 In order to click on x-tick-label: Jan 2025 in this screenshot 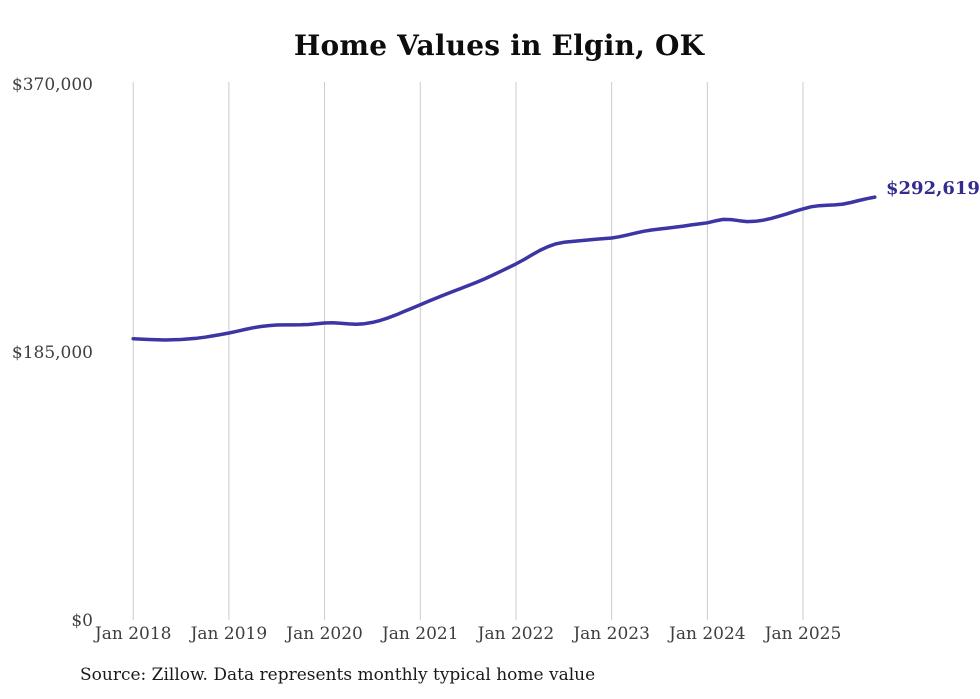, I will do `click(803, 634)`.